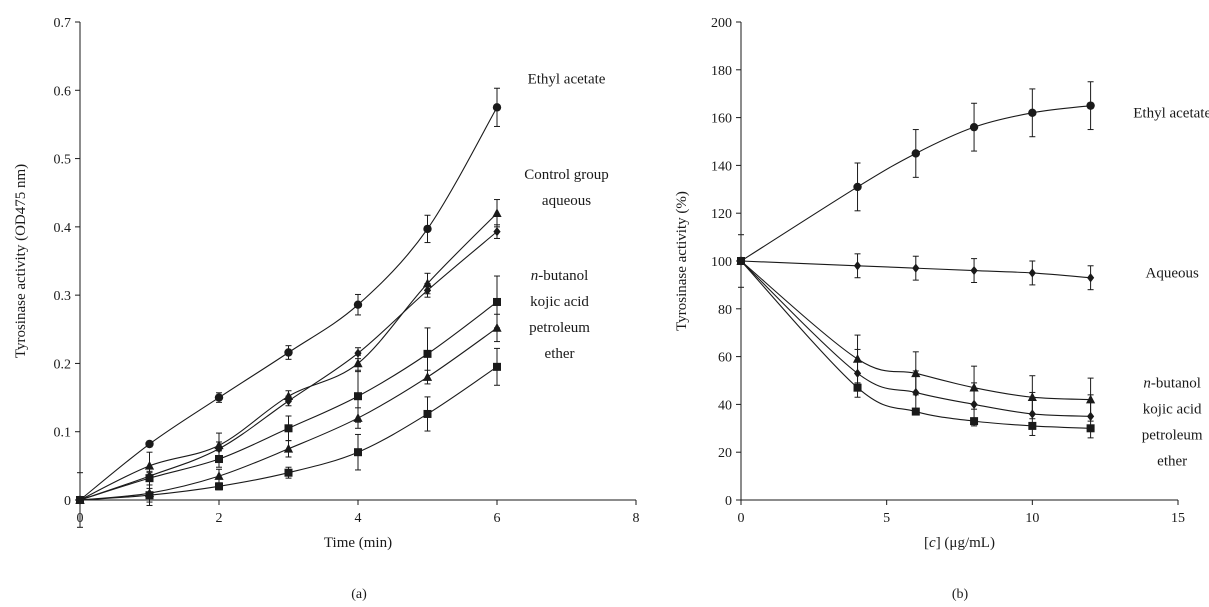 Image resolution: width=1209 pixels, height=607 pixels. I want to click on y-tick-label: 160, so click(721, 119).